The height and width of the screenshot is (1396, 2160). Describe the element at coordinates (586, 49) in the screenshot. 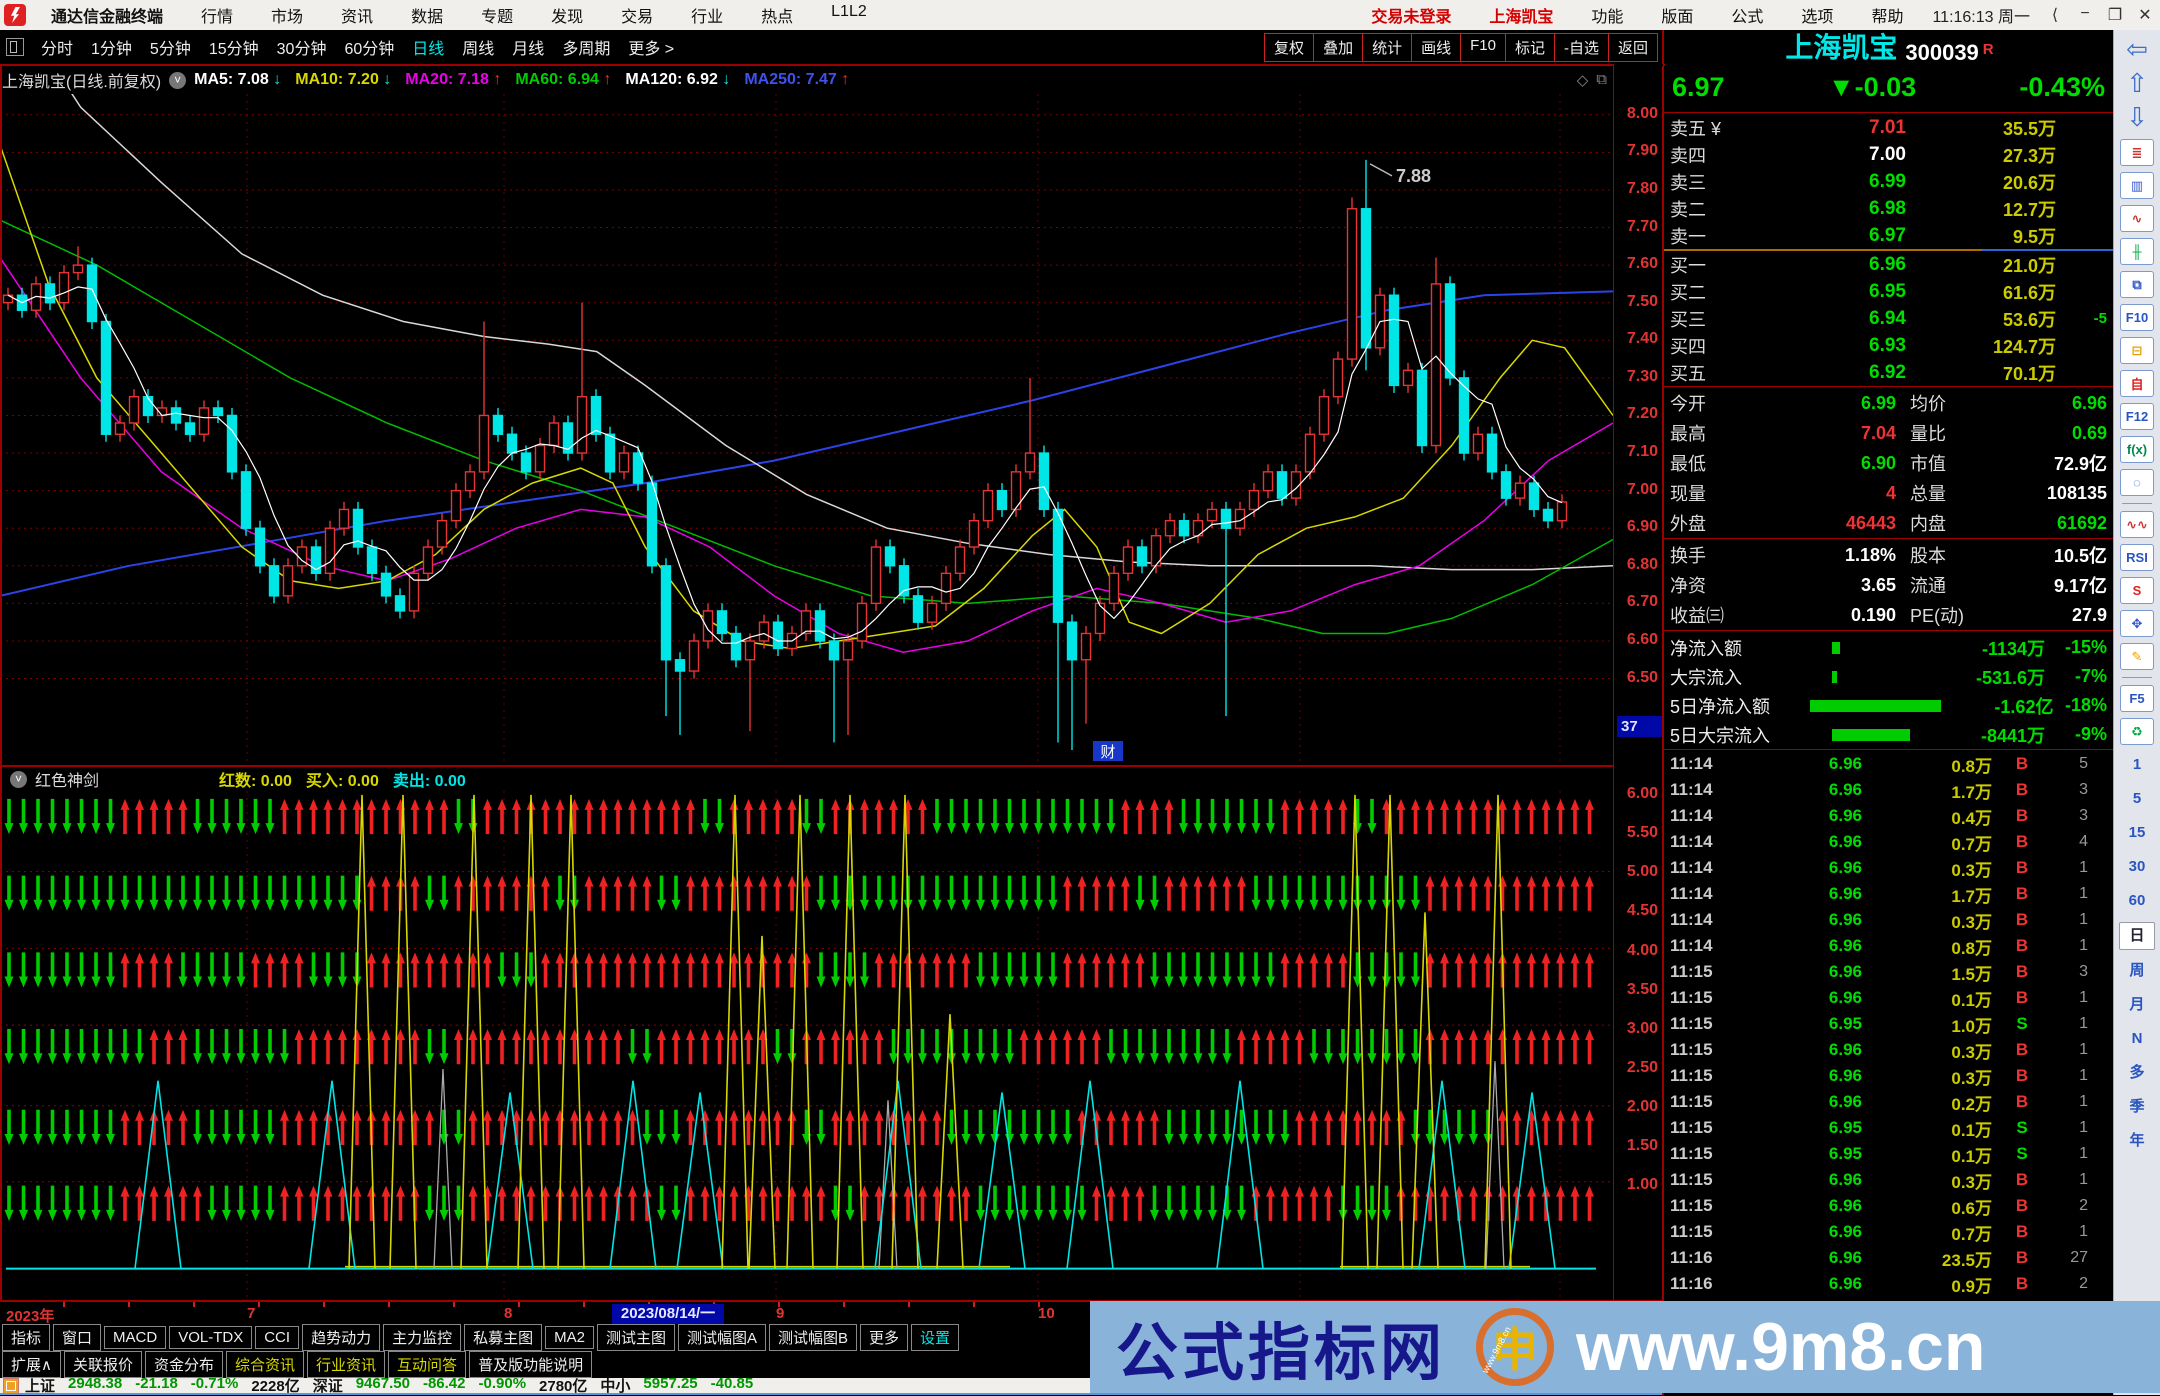

I see `period-多周期: 多周期` at that location.